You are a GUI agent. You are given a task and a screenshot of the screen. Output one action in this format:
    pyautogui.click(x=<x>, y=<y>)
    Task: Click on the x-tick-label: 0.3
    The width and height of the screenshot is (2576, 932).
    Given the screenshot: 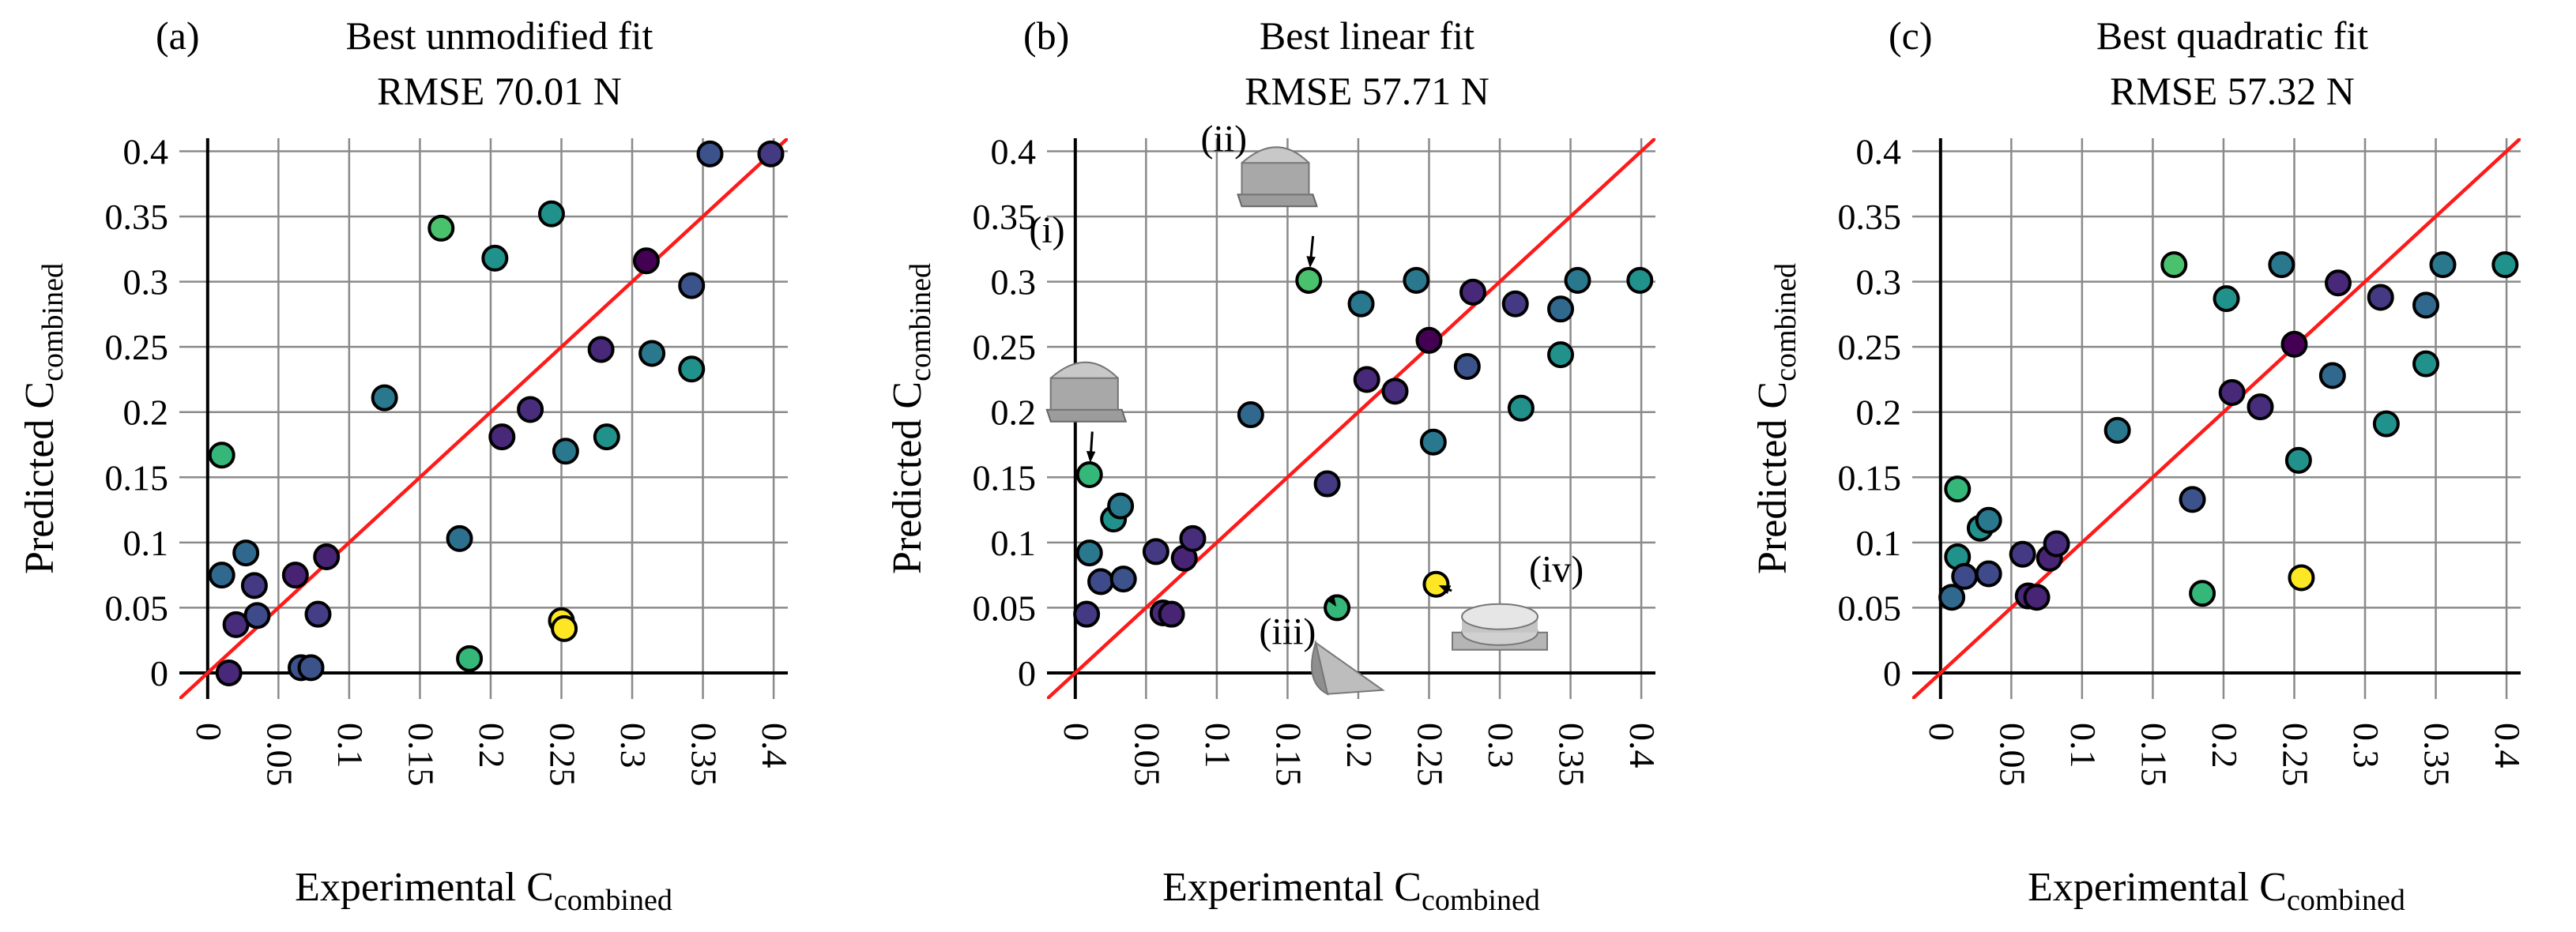 What is the action you would take?
    pyautogui.click(x=633, y=746)
    